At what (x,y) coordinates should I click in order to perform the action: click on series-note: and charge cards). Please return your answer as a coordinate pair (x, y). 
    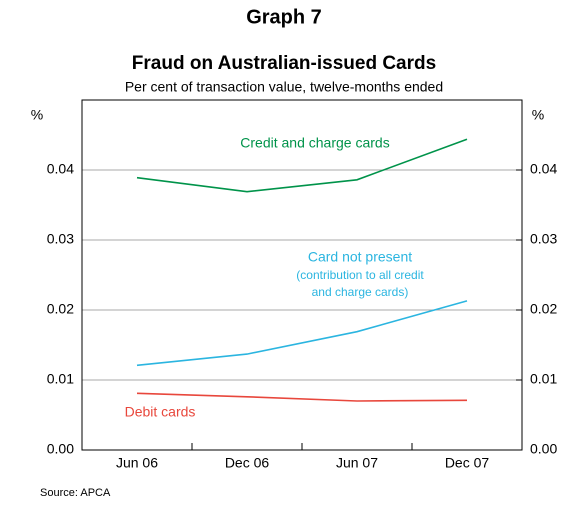
    Looking at the image, I should click on (360, 292).